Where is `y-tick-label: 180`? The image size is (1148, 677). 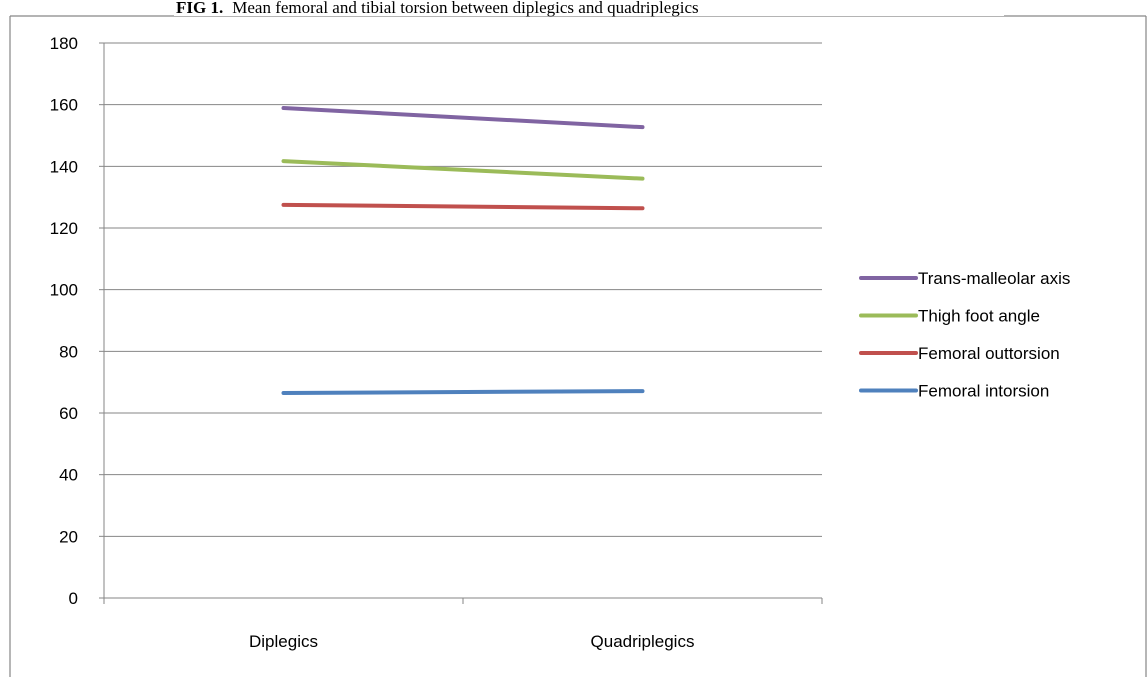
y-tick-label: 180 is located at coordinates (64, 43).